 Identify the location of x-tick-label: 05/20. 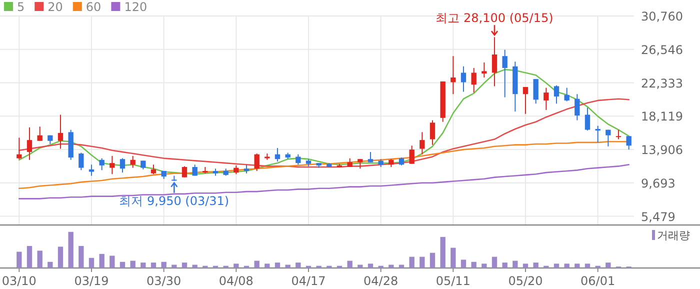
(525, 281).